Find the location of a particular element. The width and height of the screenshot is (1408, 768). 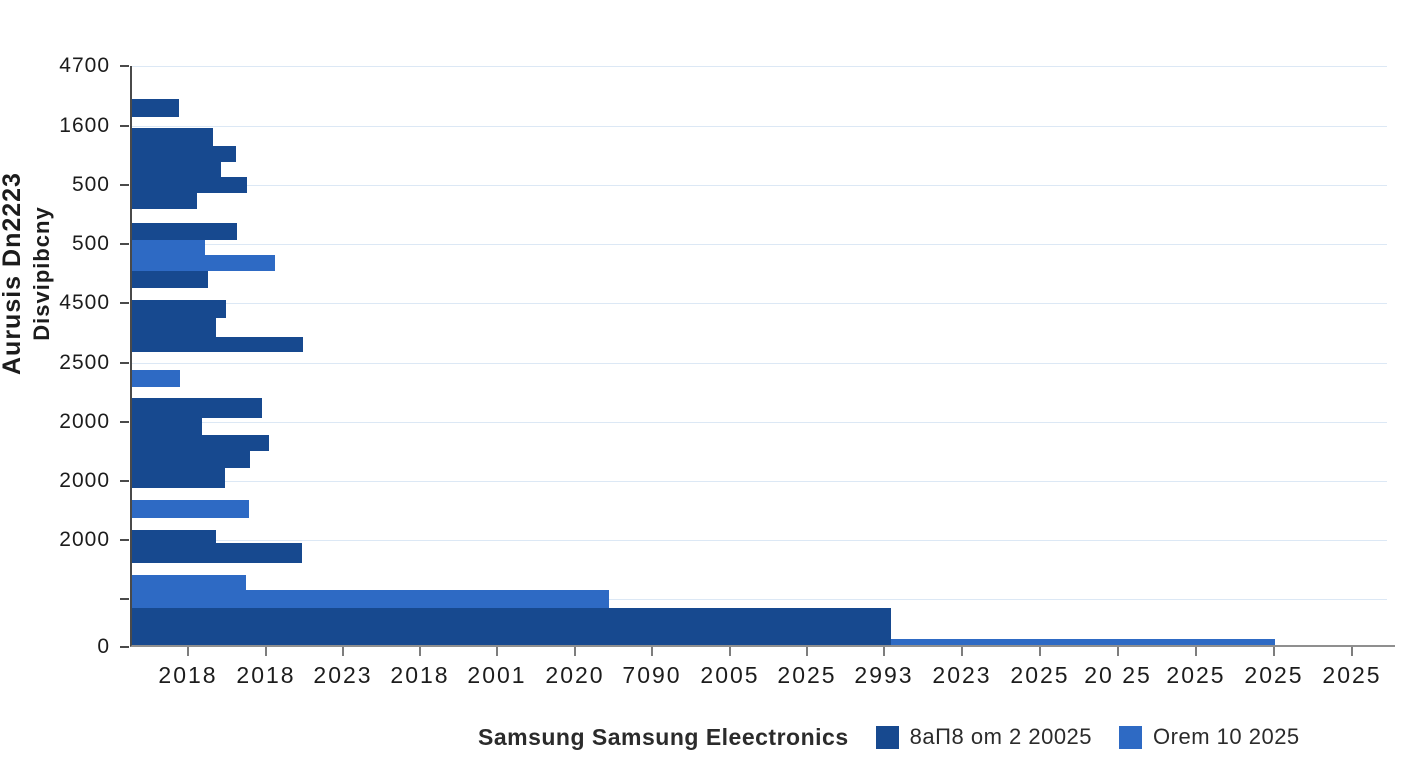

x-tick-label: 20 25 is located at coordinates (1118, 675).